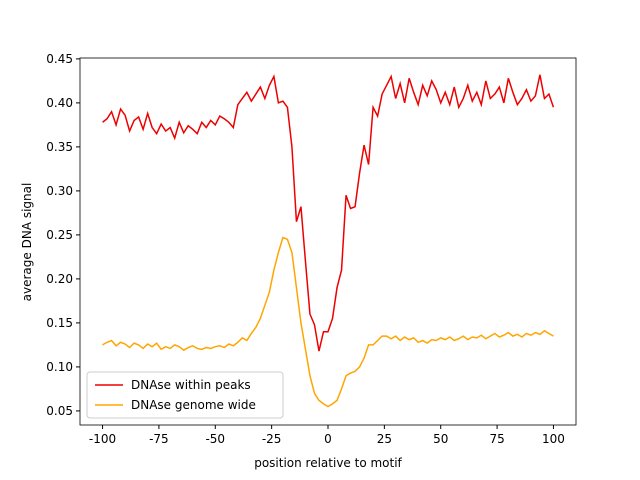 This screenshot has height=480, width=640. Describe the element at coordinates (328, 439) in the screenshot. I see `x-tick-label: 0` at that location.